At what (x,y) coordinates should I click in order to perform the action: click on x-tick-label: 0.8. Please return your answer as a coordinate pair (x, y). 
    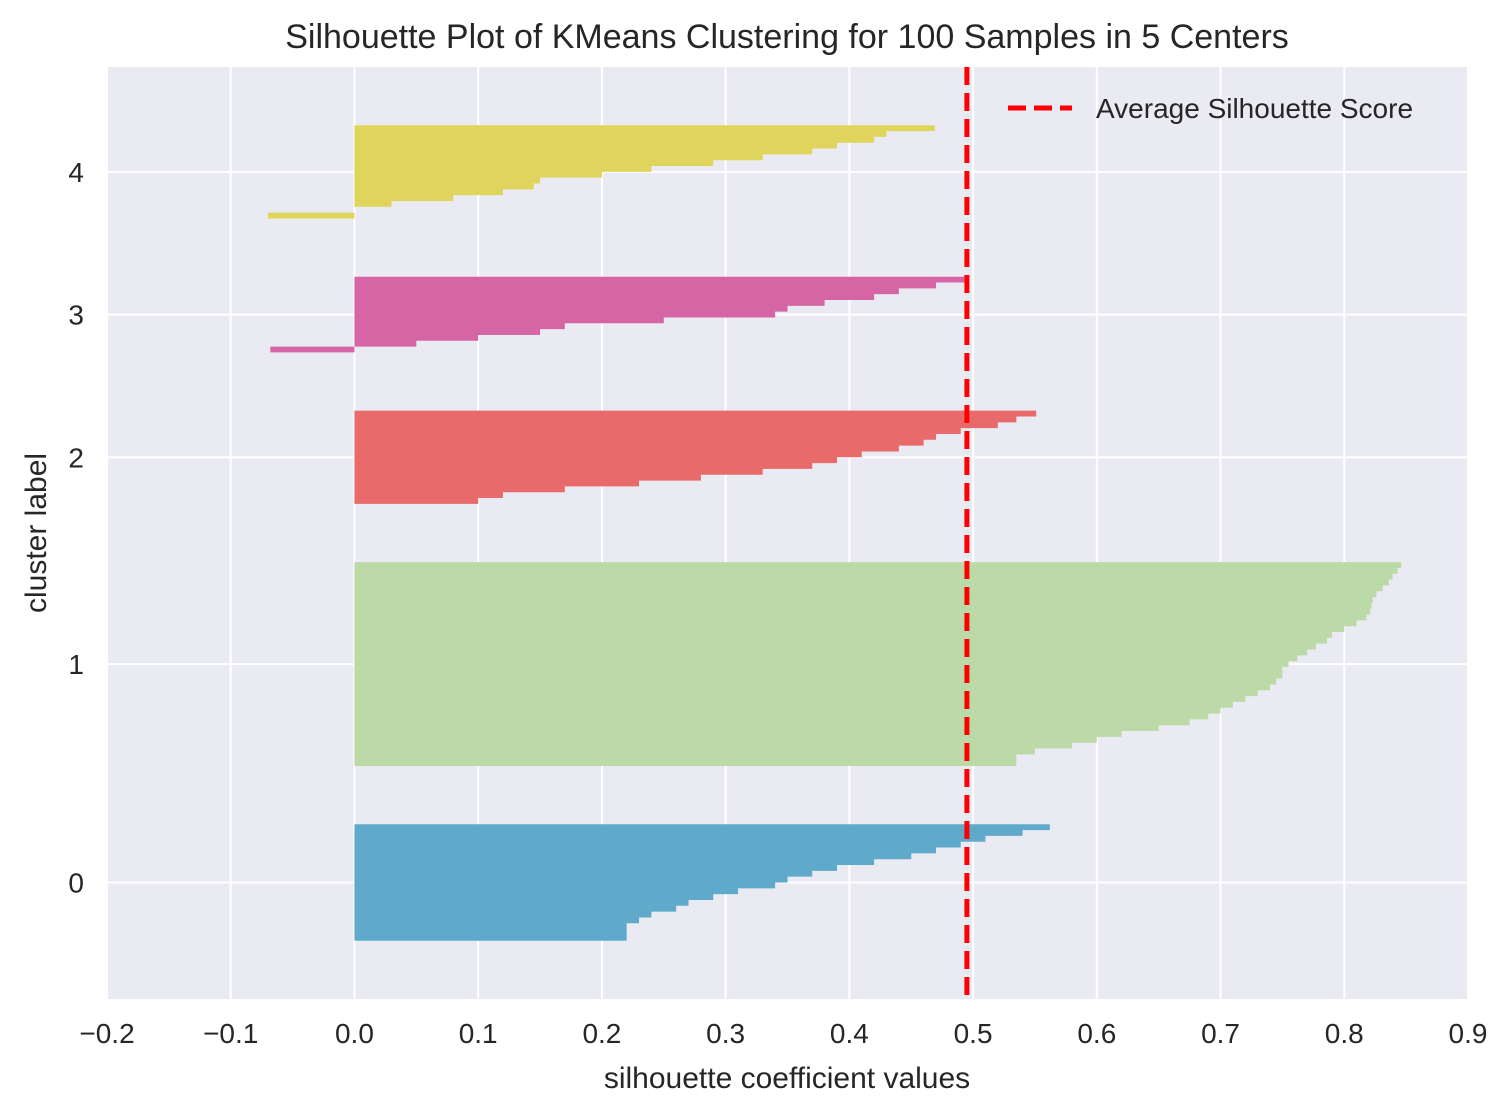
    Looking at the image, I should click on (1344, 1033).